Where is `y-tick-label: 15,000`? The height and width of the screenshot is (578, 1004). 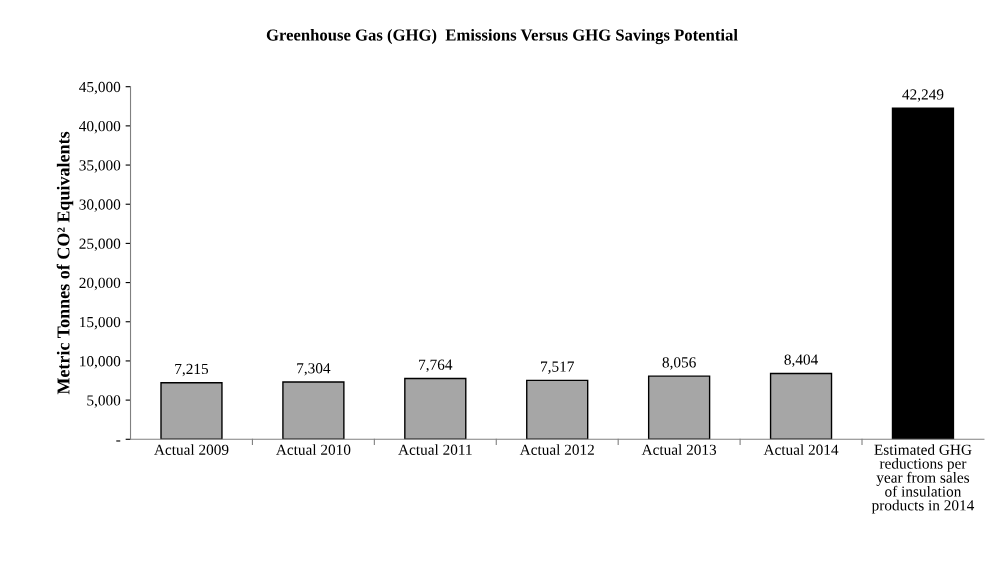
y-tick-label: 15,000 is located at coordinates (100, 323).